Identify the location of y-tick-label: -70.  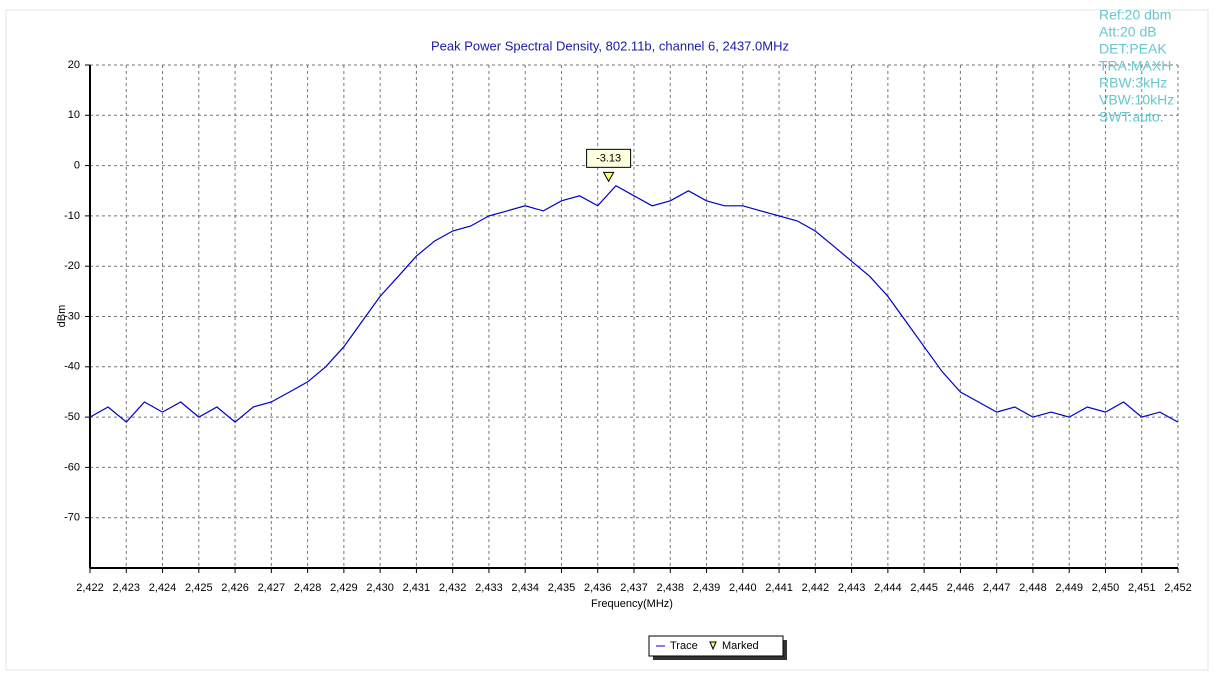
(72, 518).